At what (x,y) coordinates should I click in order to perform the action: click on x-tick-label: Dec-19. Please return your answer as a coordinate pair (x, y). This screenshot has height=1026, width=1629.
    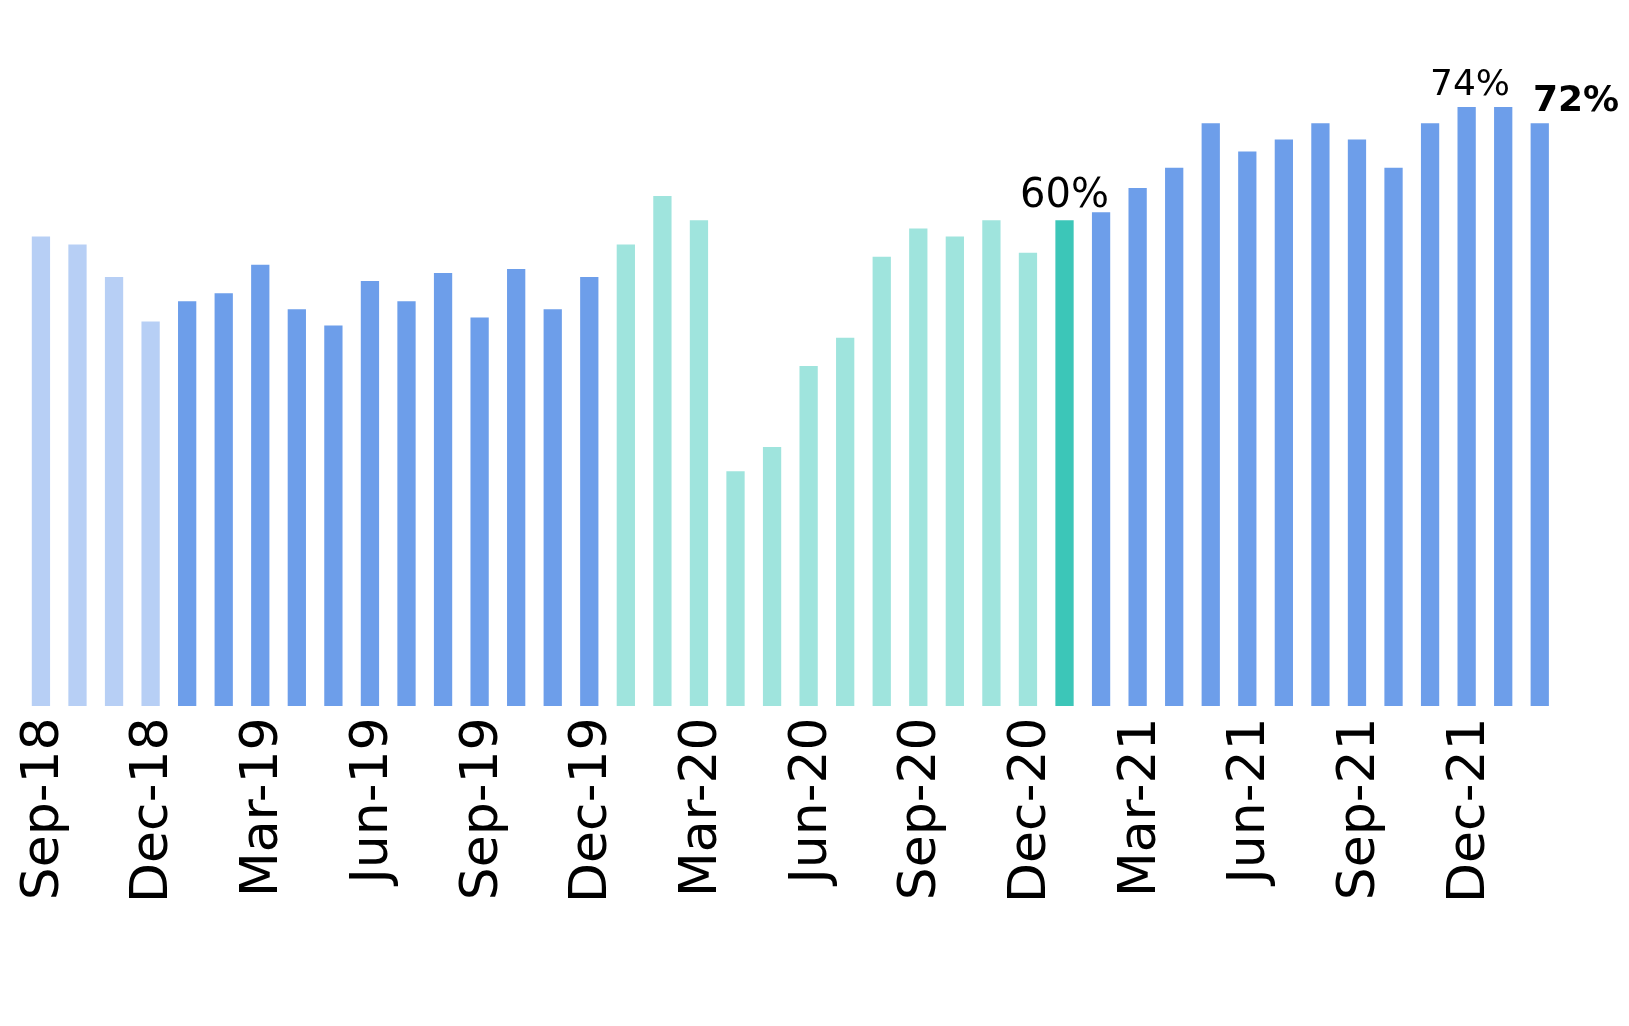
    Looking at the image, I should click on (588, 810).